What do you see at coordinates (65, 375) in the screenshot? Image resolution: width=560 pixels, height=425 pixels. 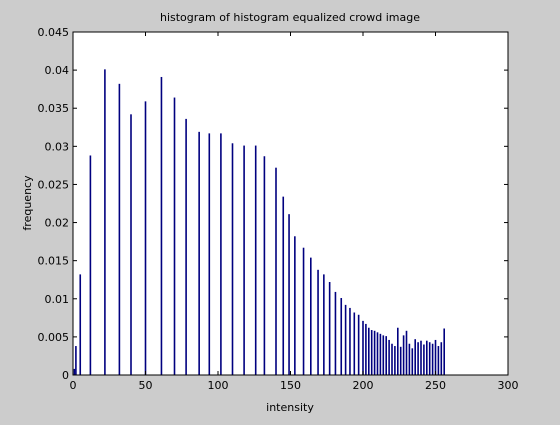 I see `y-tick-label: 0` at bounding box center [65, 375].